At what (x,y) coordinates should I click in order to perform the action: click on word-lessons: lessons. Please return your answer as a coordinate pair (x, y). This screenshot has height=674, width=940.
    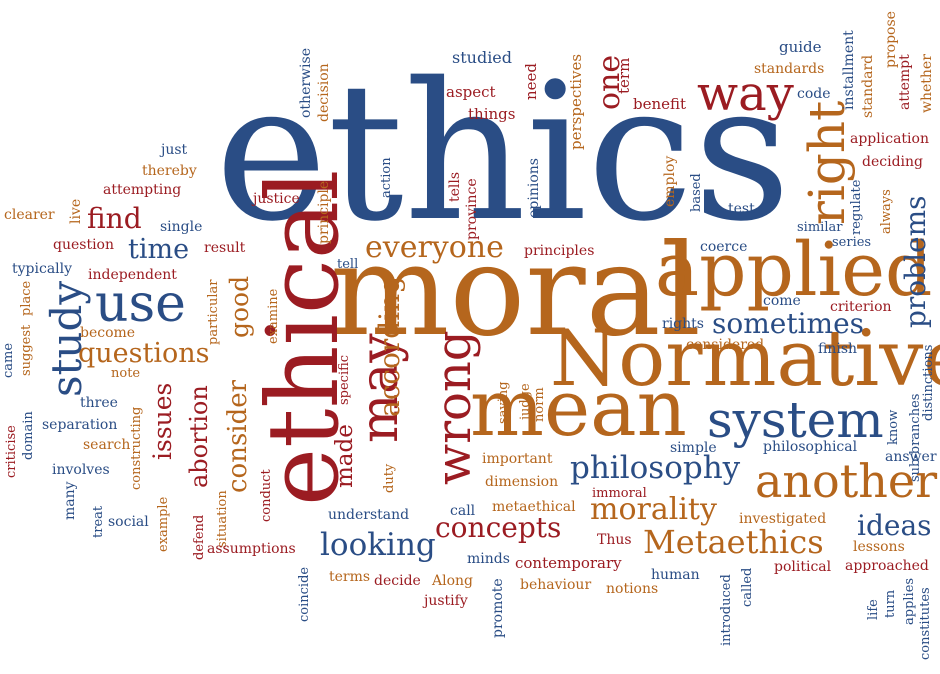
    Looking at the image, I should click on (879, 547).